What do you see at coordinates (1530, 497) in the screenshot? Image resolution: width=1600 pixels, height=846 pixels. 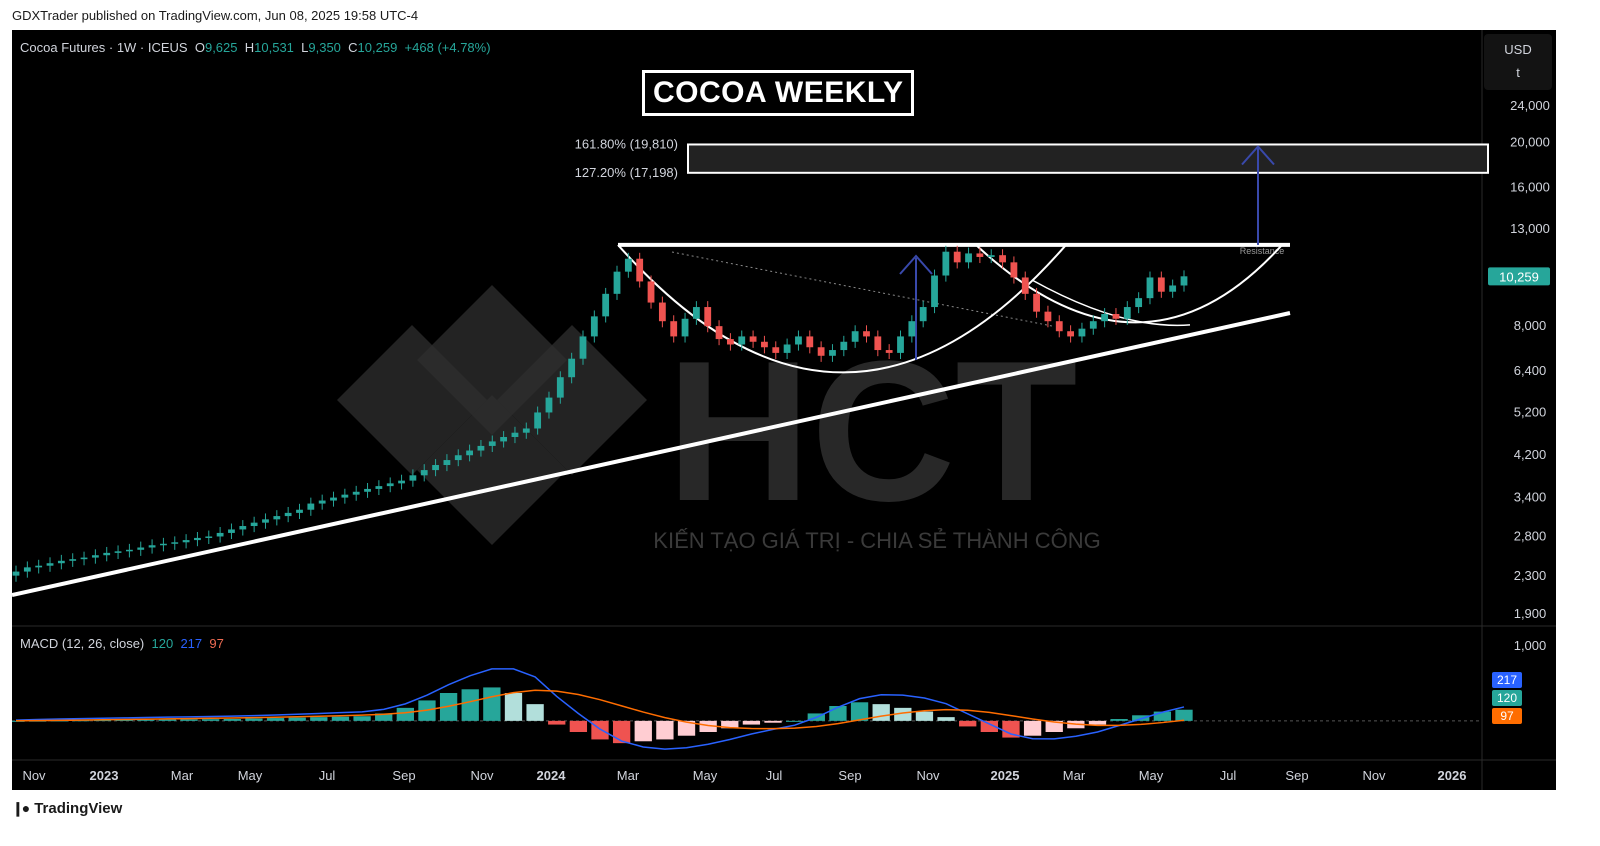 I see `price-tick-9: 3,400` at bounding box center [1530, 497].